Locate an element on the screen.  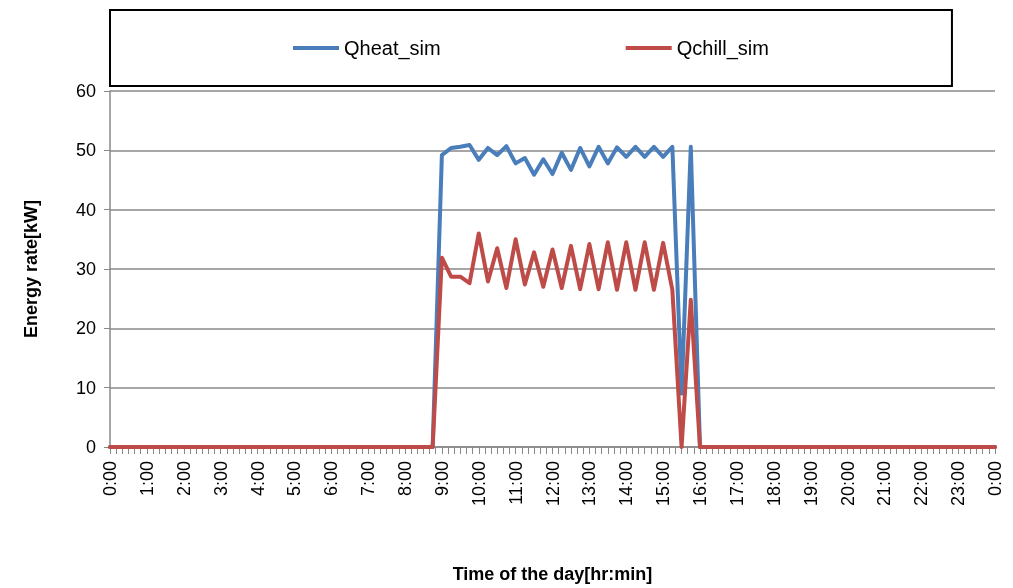
legend-label: Qchill_sim is located at coordinates (722, 48).